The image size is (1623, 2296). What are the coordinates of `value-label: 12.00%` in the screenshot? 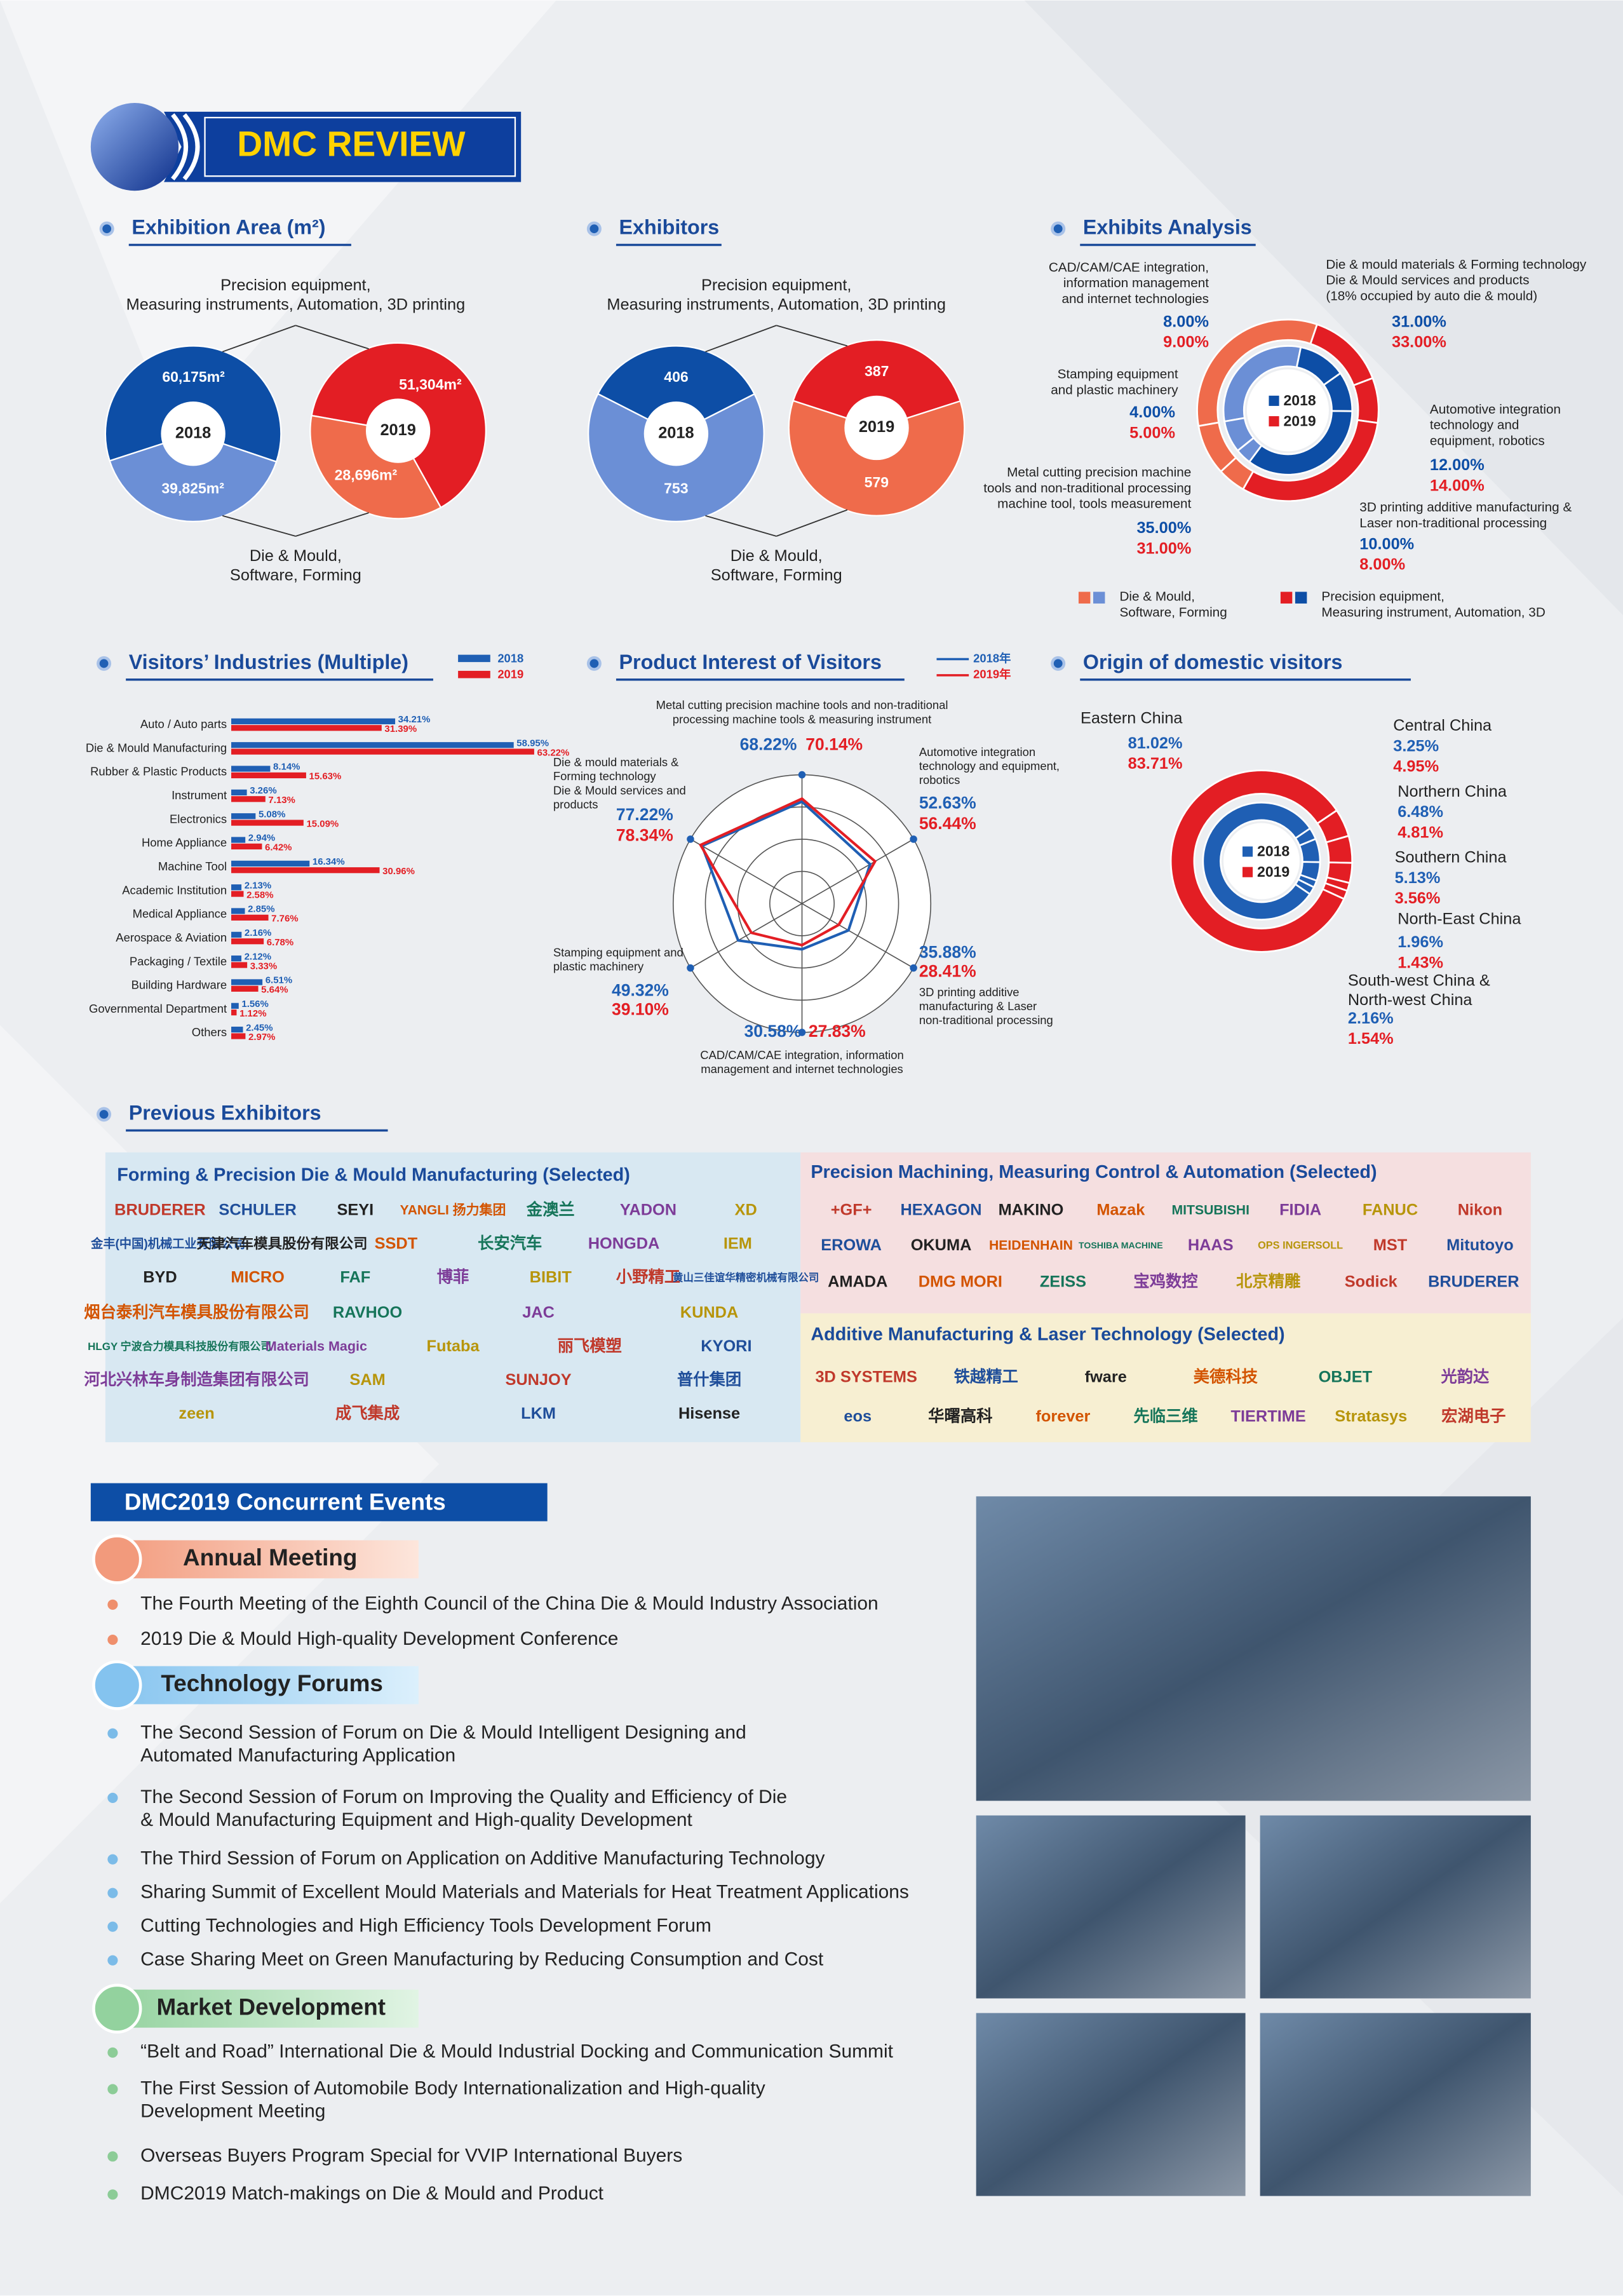 It's located at (1457, 465).